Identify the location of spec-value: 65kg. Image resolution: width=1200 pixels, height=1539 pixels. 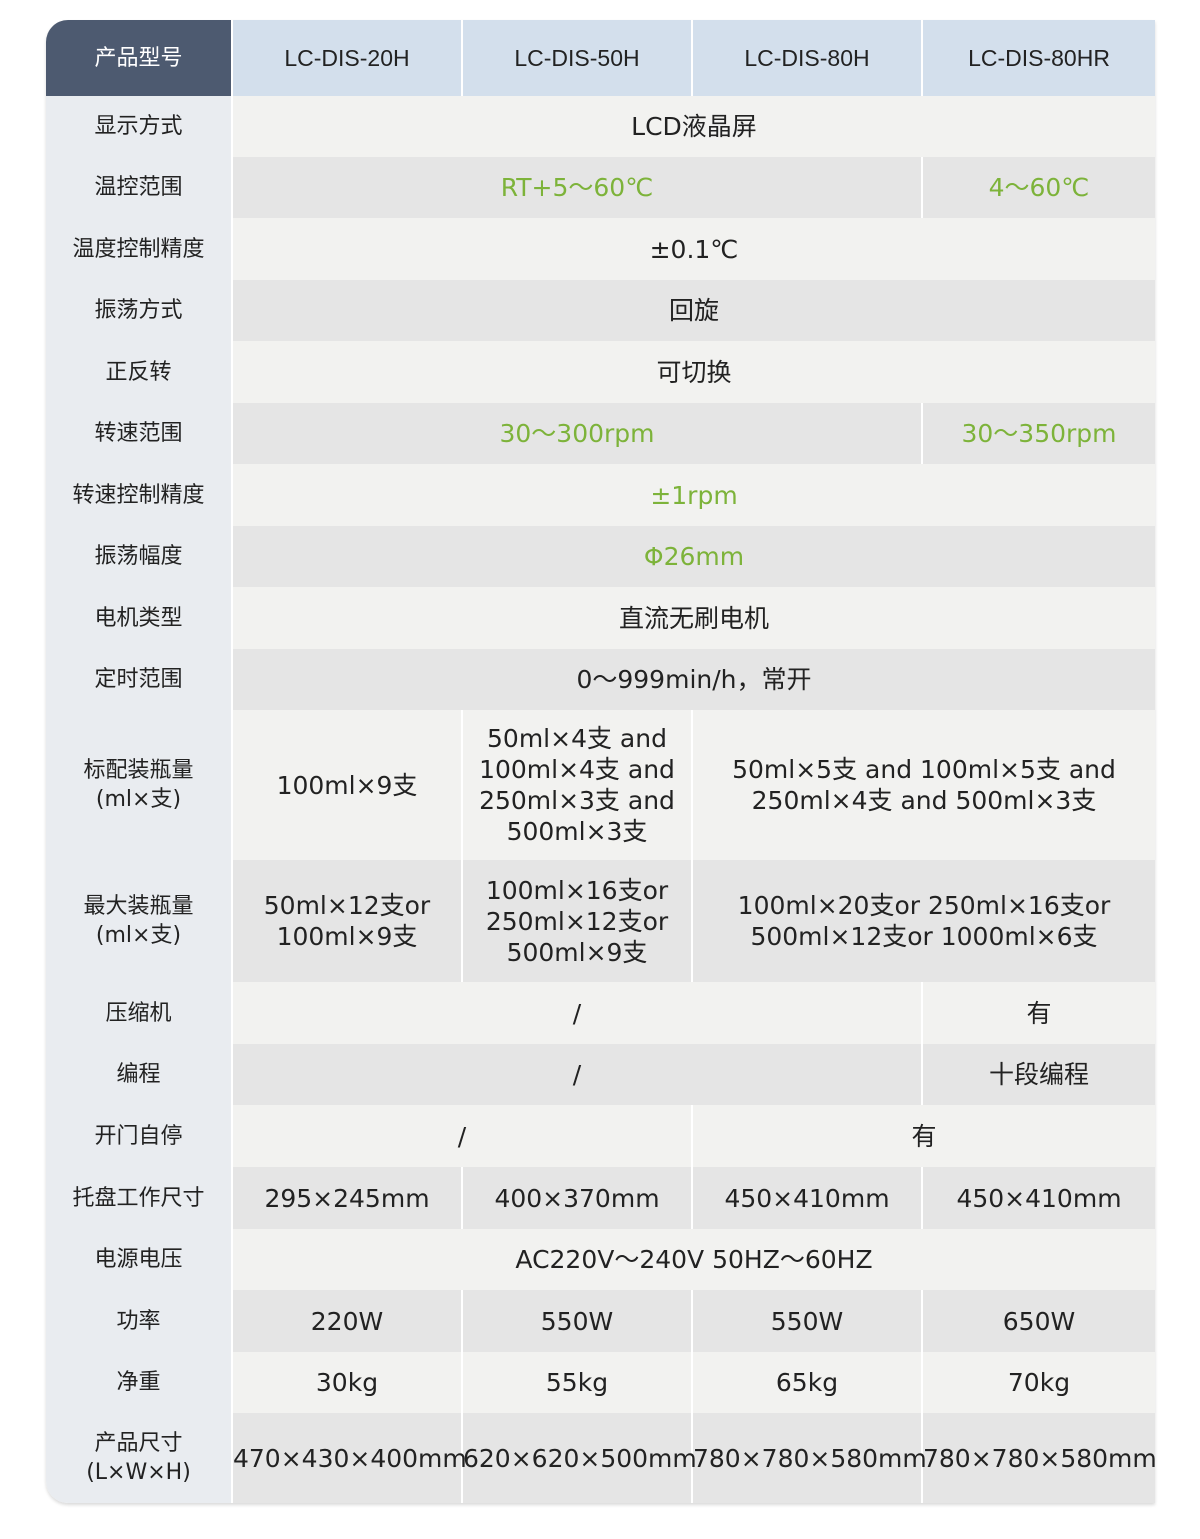
(806, 1382).